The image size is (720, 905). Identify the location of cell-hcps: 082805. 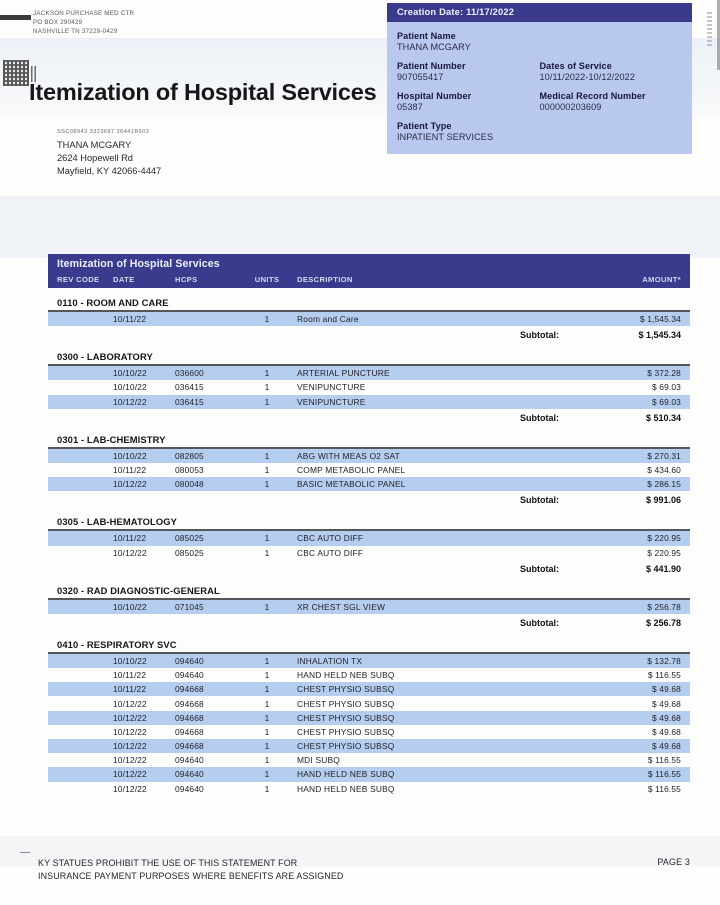
(189, 455).